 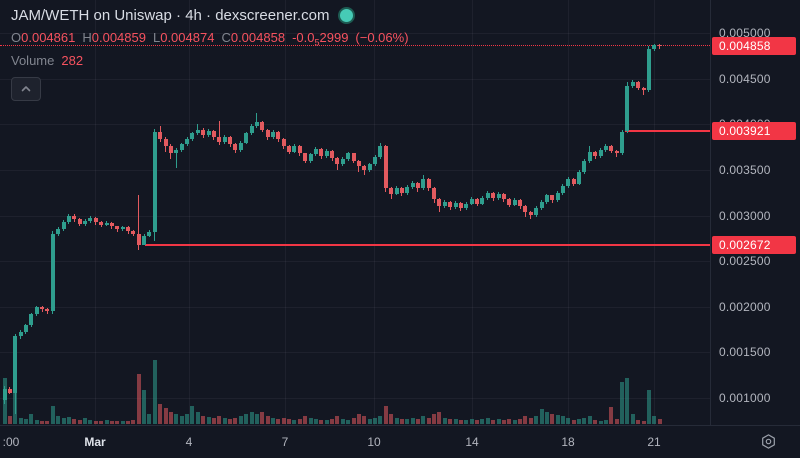 What do you see at coordinates (114, 37) in the screenshot?
I see `ohlc-high: H0.004859` at bounding box center [114, 37].